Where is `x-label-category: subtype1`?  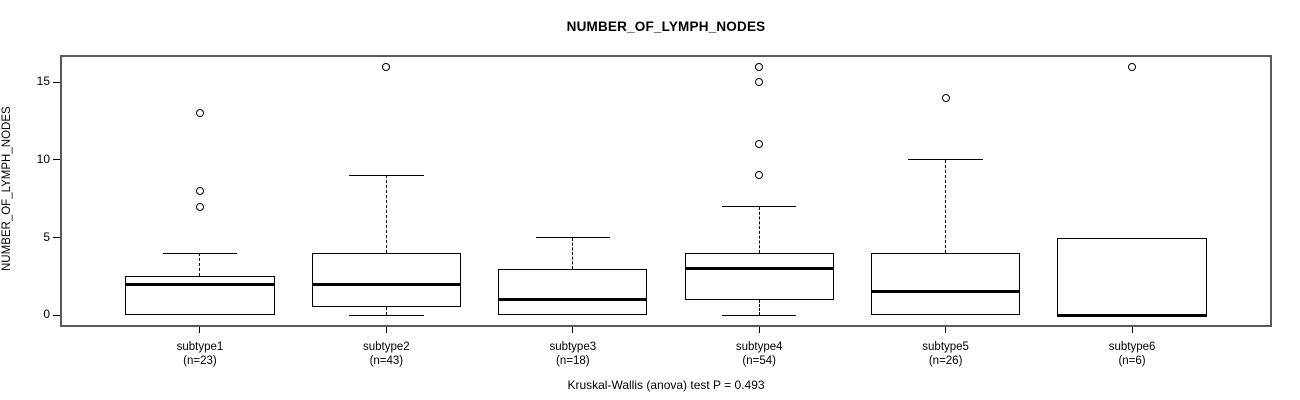
x-label-category: subtype1 is located at coordinates (200, 347).